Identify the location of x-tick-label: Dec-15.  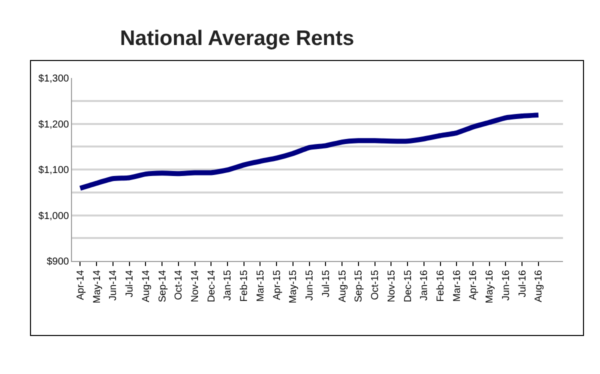
(408, 286).